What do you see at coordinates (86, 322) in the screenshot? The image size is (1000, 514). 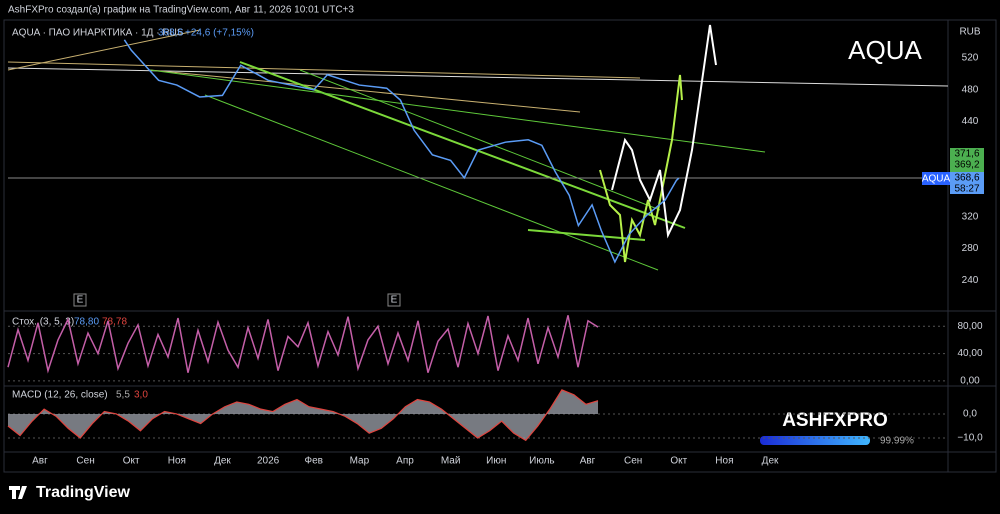 I see `stoch-k: 78,80` at bounding box center [86, 322].